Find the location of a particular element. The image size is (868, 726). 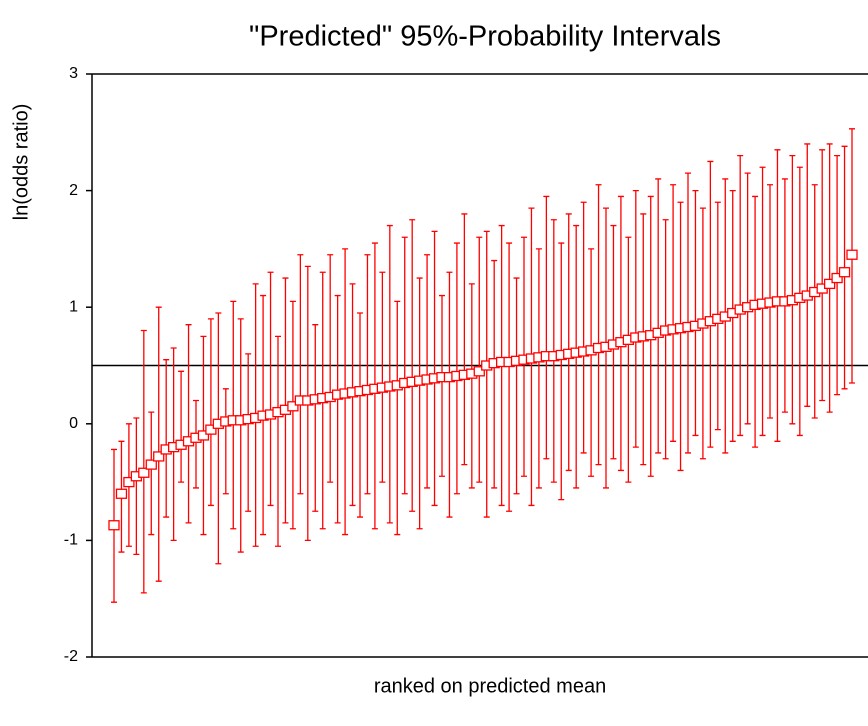

x-axis-label: ranked on predicted mean is located at coordinates (490, 686).